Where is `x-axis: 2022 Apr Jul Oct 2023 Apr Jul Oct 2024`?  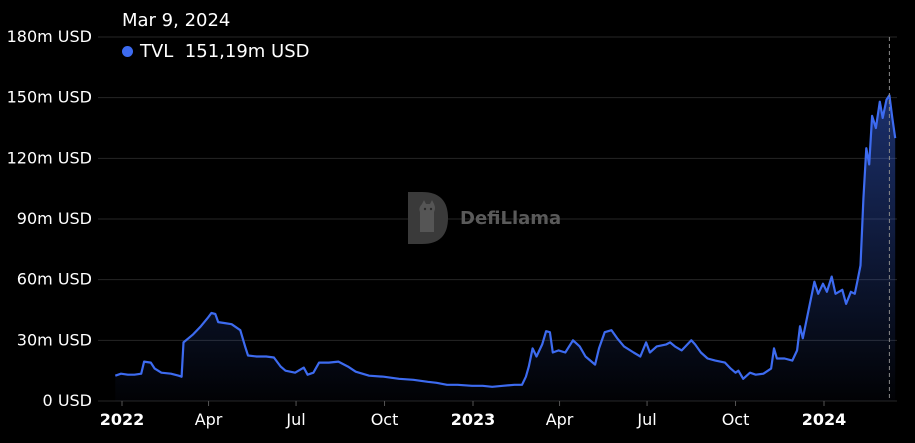
x-axis: 2022 Apr Jul Oct 2023 Apr Jul Oct 2024 is located at coordinates (473, 415).